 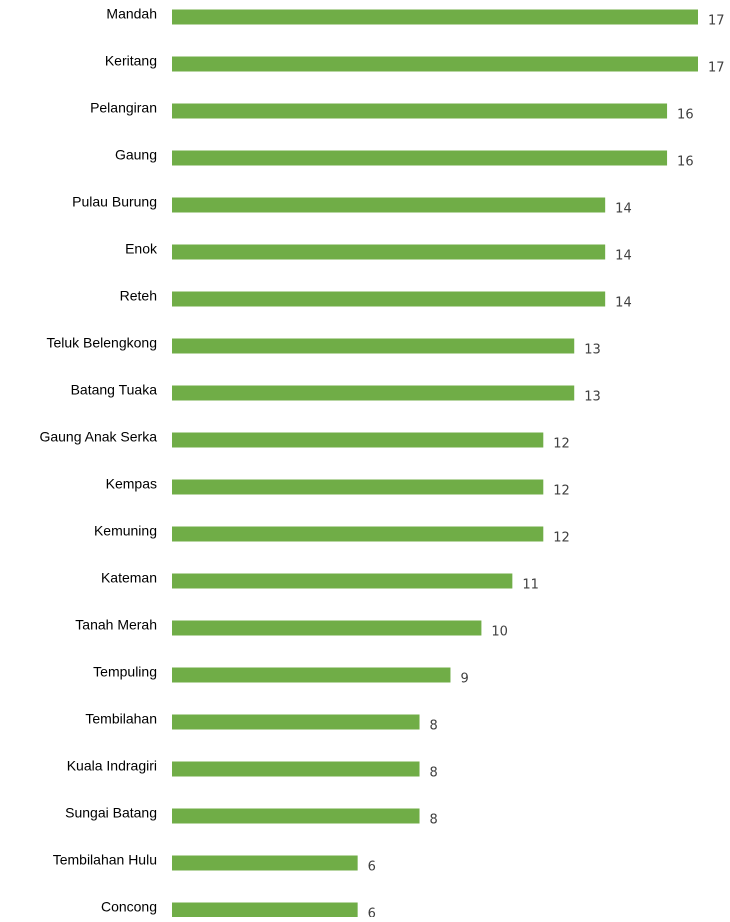 What do you see at coordinates (111, 813) in the screenshot?
I see `category-label: Sungai Batang` at bounding box center [111, 813].